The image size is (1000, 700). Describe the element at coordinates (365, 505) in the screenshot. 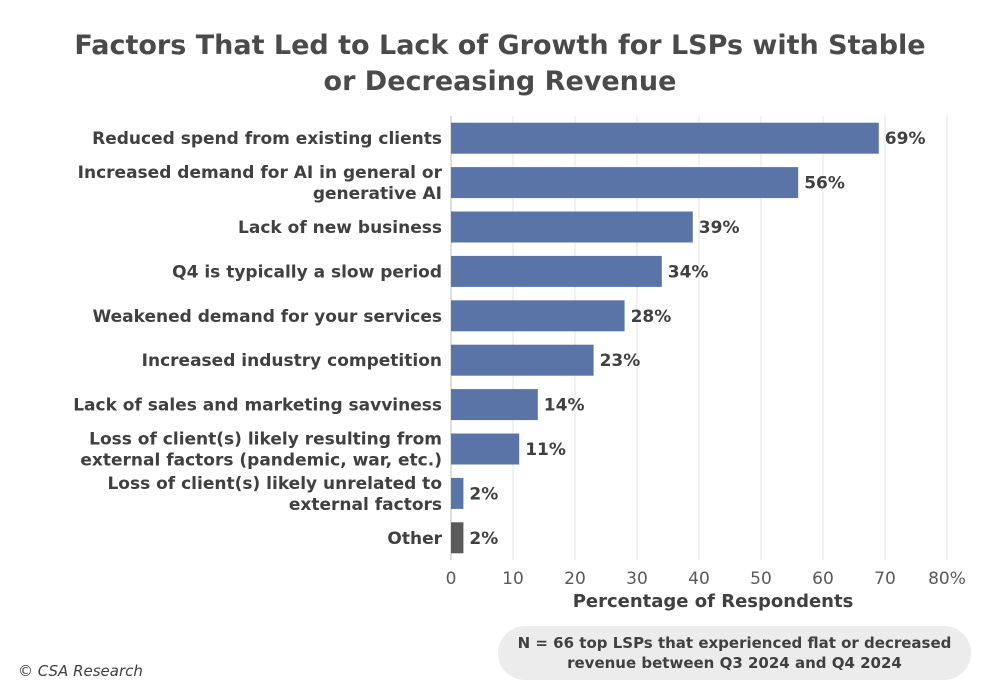

I see `category-label: external factors` at that location.